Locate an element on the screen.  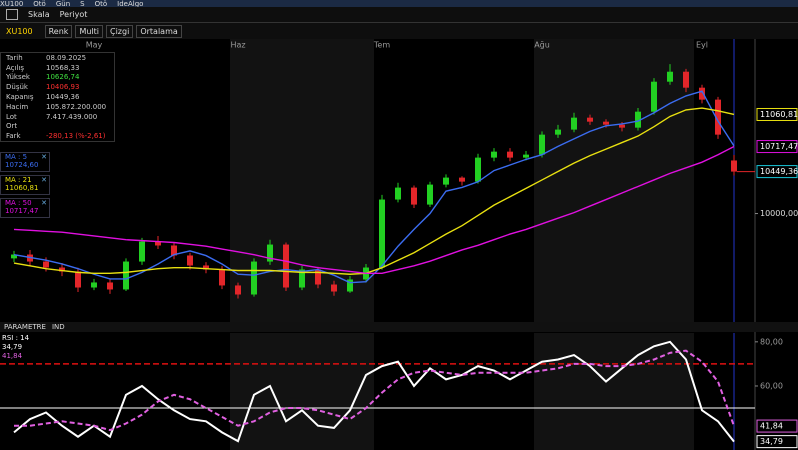
info-row: Fark -280,13 (%-2,61) is located at coordinates (57, 136).